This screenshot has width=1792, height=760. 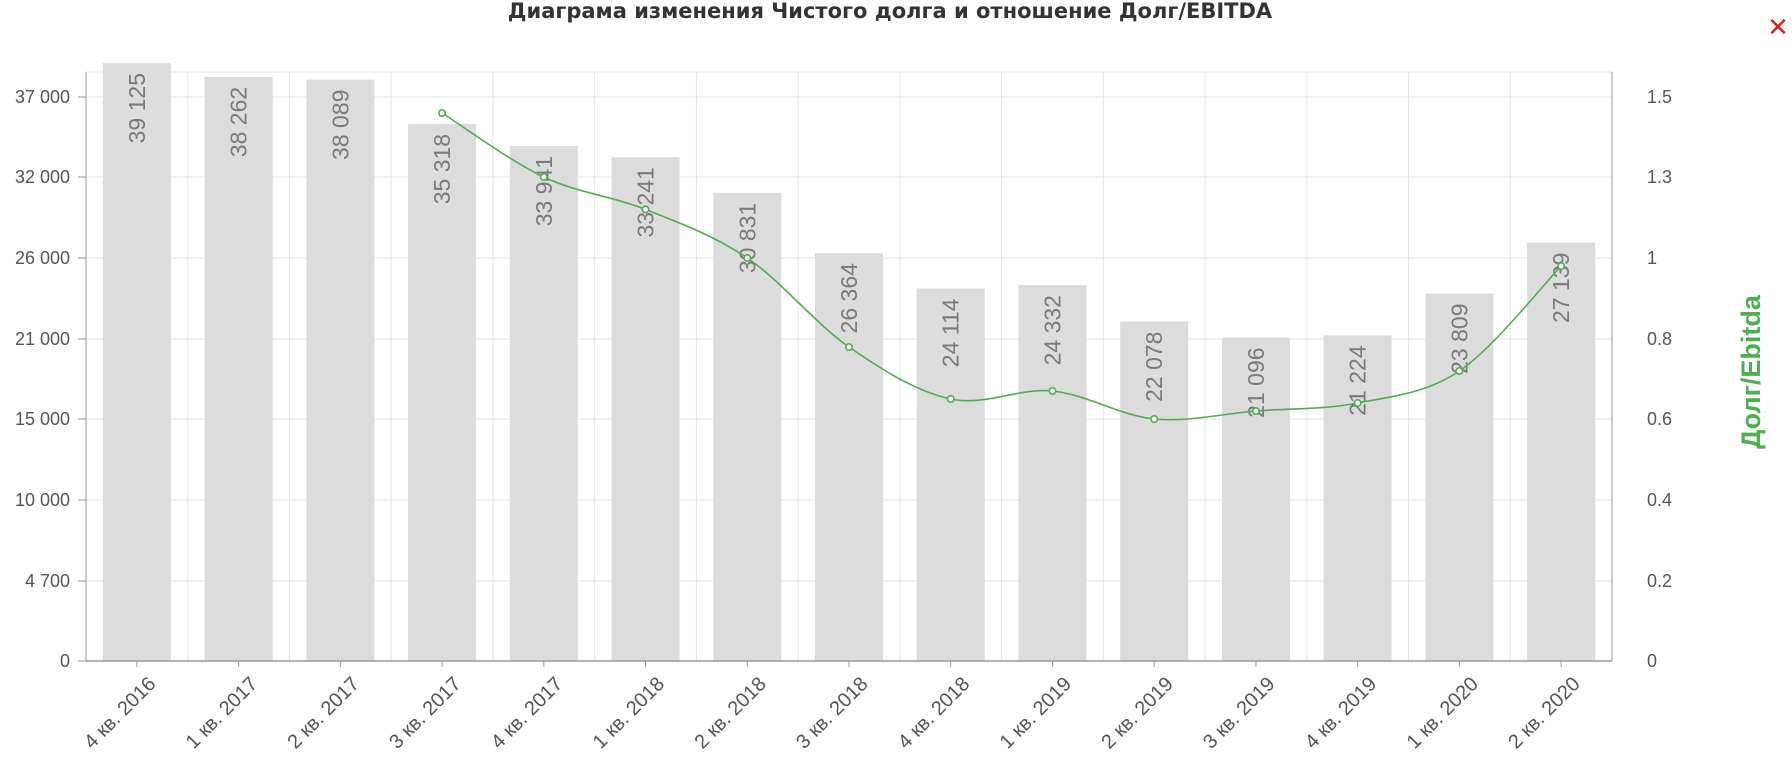 What do you see at coordinates (442, 169) in the screenshot?
I see `bar-value-label: 35 318` at bounding box center [442, 169].